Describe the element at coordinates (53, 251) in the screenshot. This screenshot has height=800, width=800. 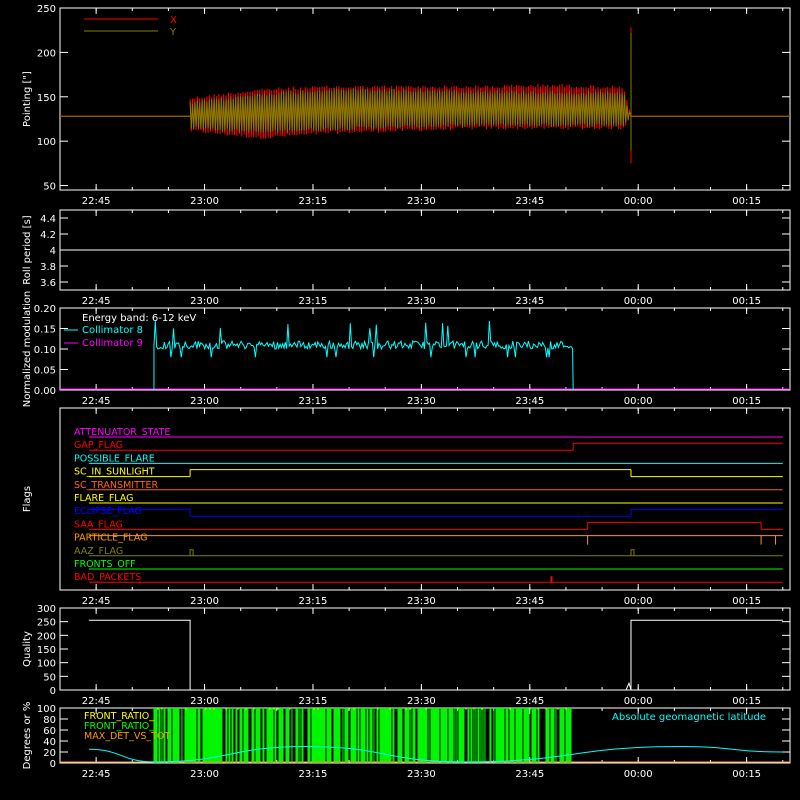
I see `y-tick-label: 4` at that location.